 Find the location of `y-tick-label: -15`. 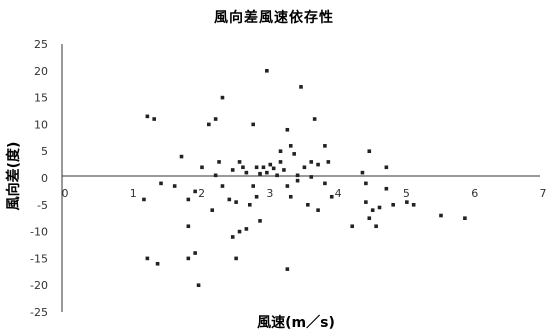

y-tick-label: -15 is located at coordinates (39, 258).